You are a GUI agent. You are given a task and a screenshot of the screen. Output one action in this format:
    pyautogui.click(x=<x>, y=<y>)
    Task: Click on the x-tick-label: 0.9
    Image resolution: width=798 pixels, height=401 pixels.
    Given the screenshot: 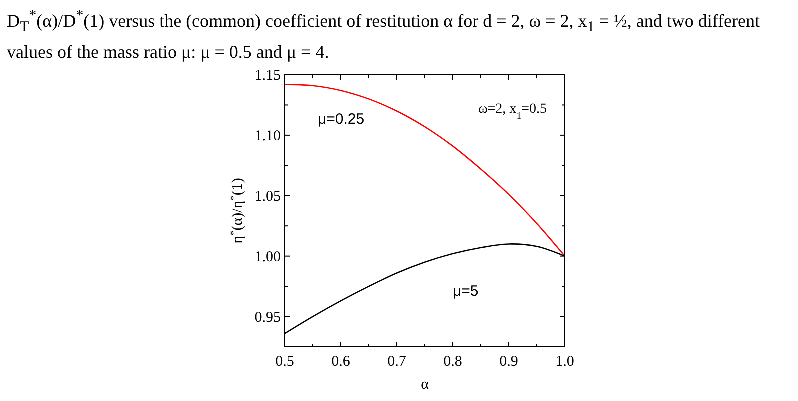 What is the action you would take?
    pyautogui.click(x=509, y=362)
    